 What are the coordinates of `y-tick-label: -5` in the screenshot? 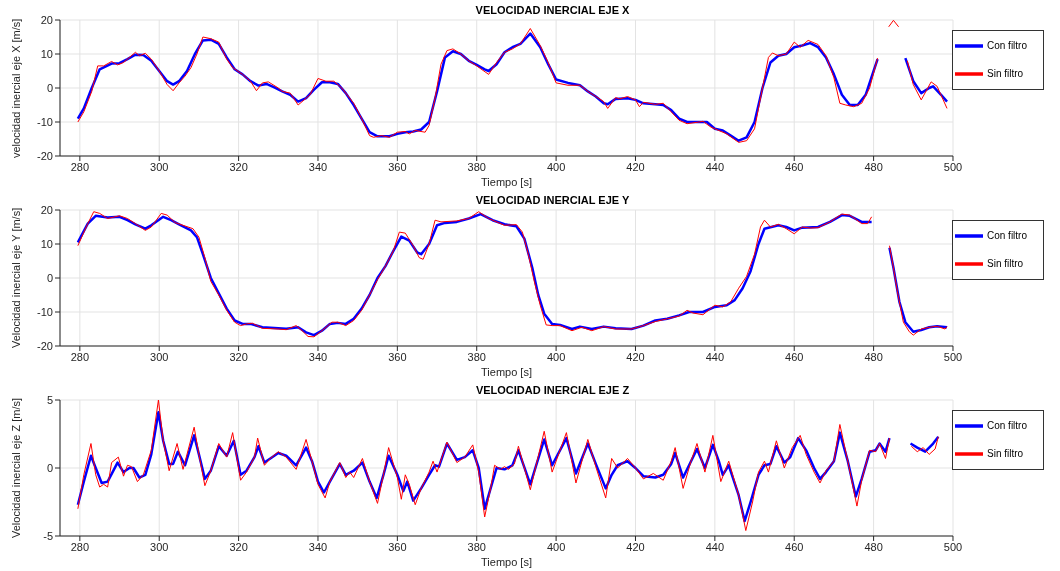 It's located at (48, 535).